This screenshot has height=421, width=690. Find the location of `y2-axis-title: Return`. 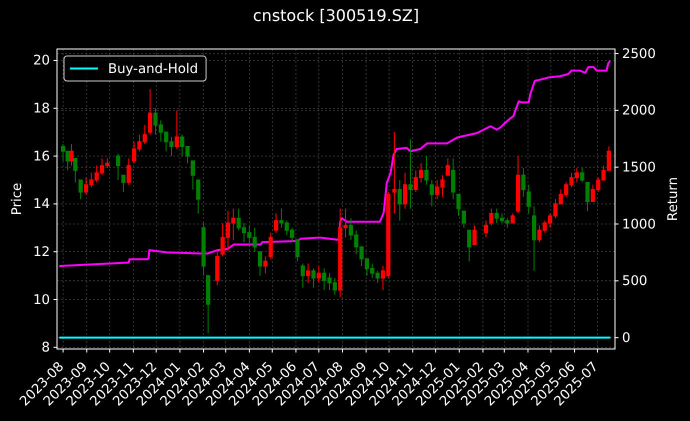

y2-axis-title: Return is located at coordinates (673, 199).